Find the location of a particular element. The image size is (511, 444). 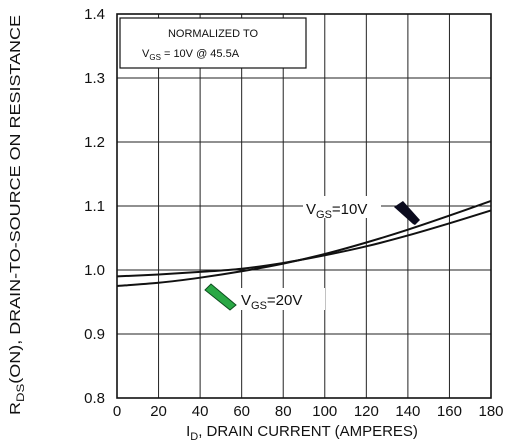

x-tick-labels: 0 20 40 60 80 100 120 140 160 180 is located at coordinates (308, 411).